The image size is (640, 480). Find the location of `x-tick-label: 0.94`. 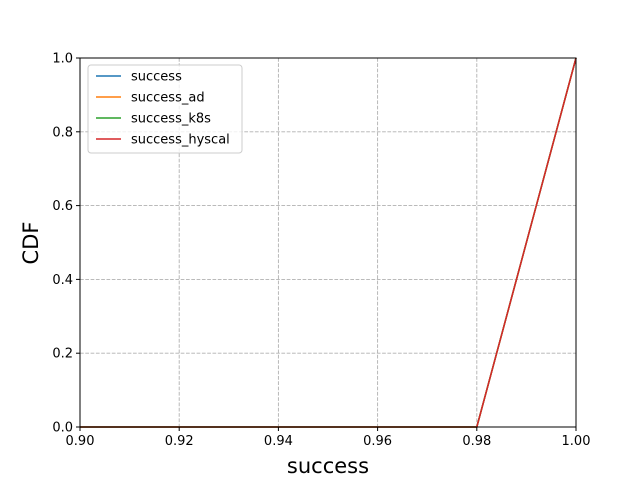

x-tick-label: 0.94 is located at coordinates (278, 441).